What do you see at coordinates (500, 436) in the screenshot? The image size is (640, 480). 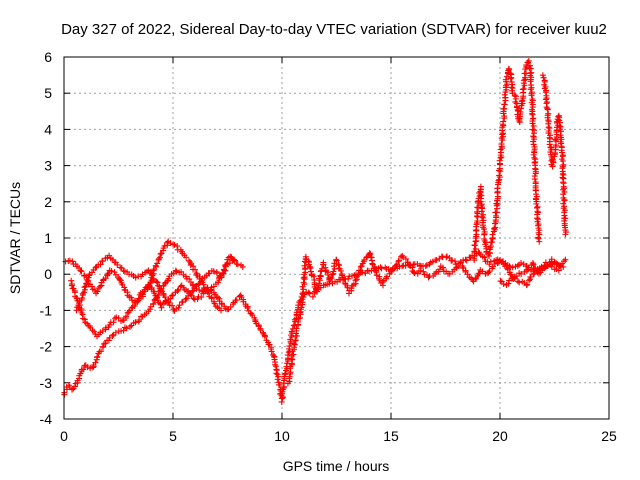 I see `x-tick-label: 20` at bounding box center [500, 436].